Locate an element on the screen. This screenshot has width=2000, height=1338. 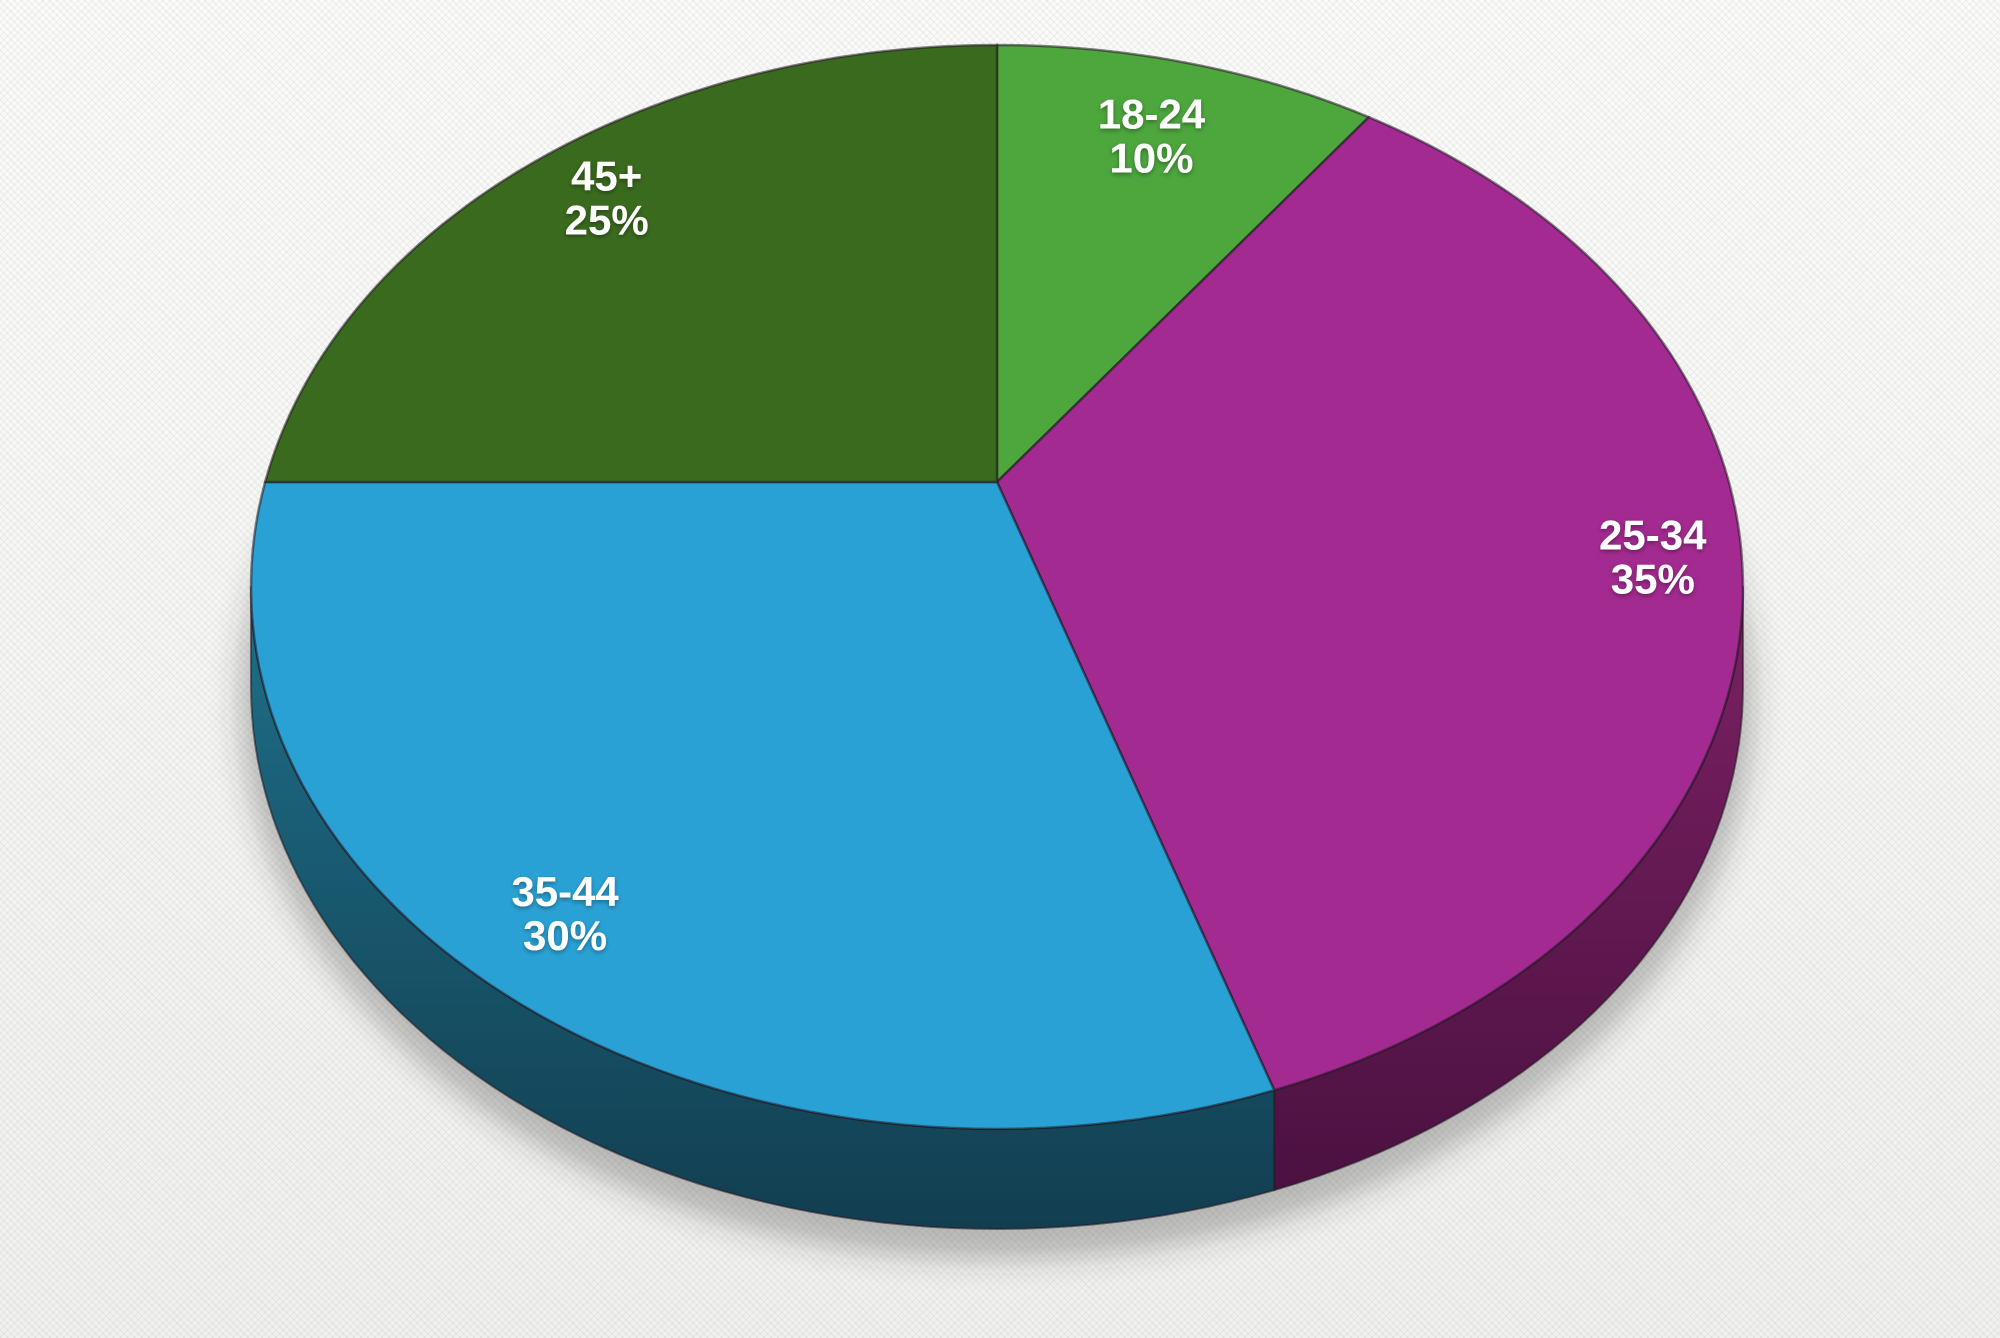
slice-label-45+: 45+ 25% is located at coordinates (607, 197).